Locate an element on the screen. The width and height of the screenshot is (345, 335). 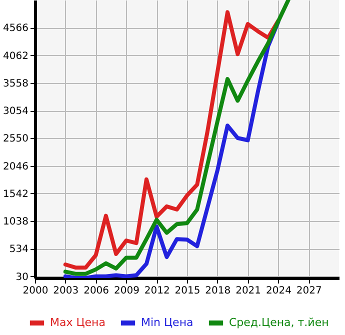
y-tick-label: 4062 is located at coordinates (15, 56).